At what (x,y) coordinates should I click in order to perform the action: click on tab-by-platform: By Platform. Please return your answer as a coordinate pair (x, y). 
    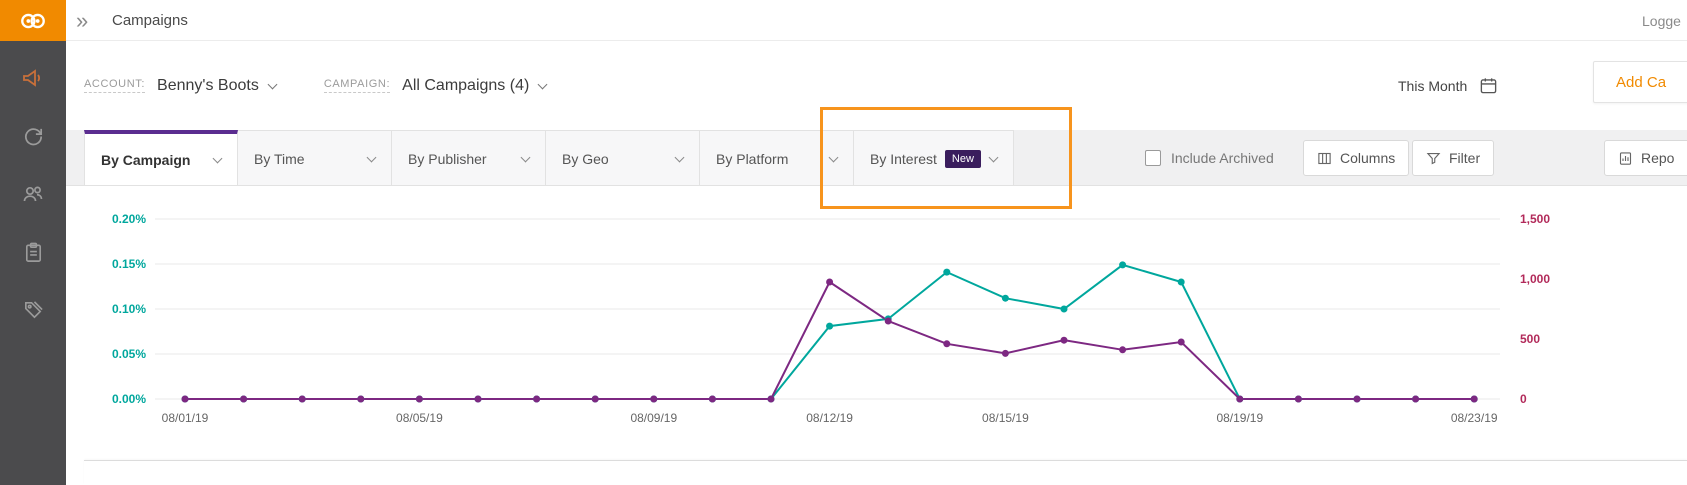
    Looking at the image, I should click on (777, 157).